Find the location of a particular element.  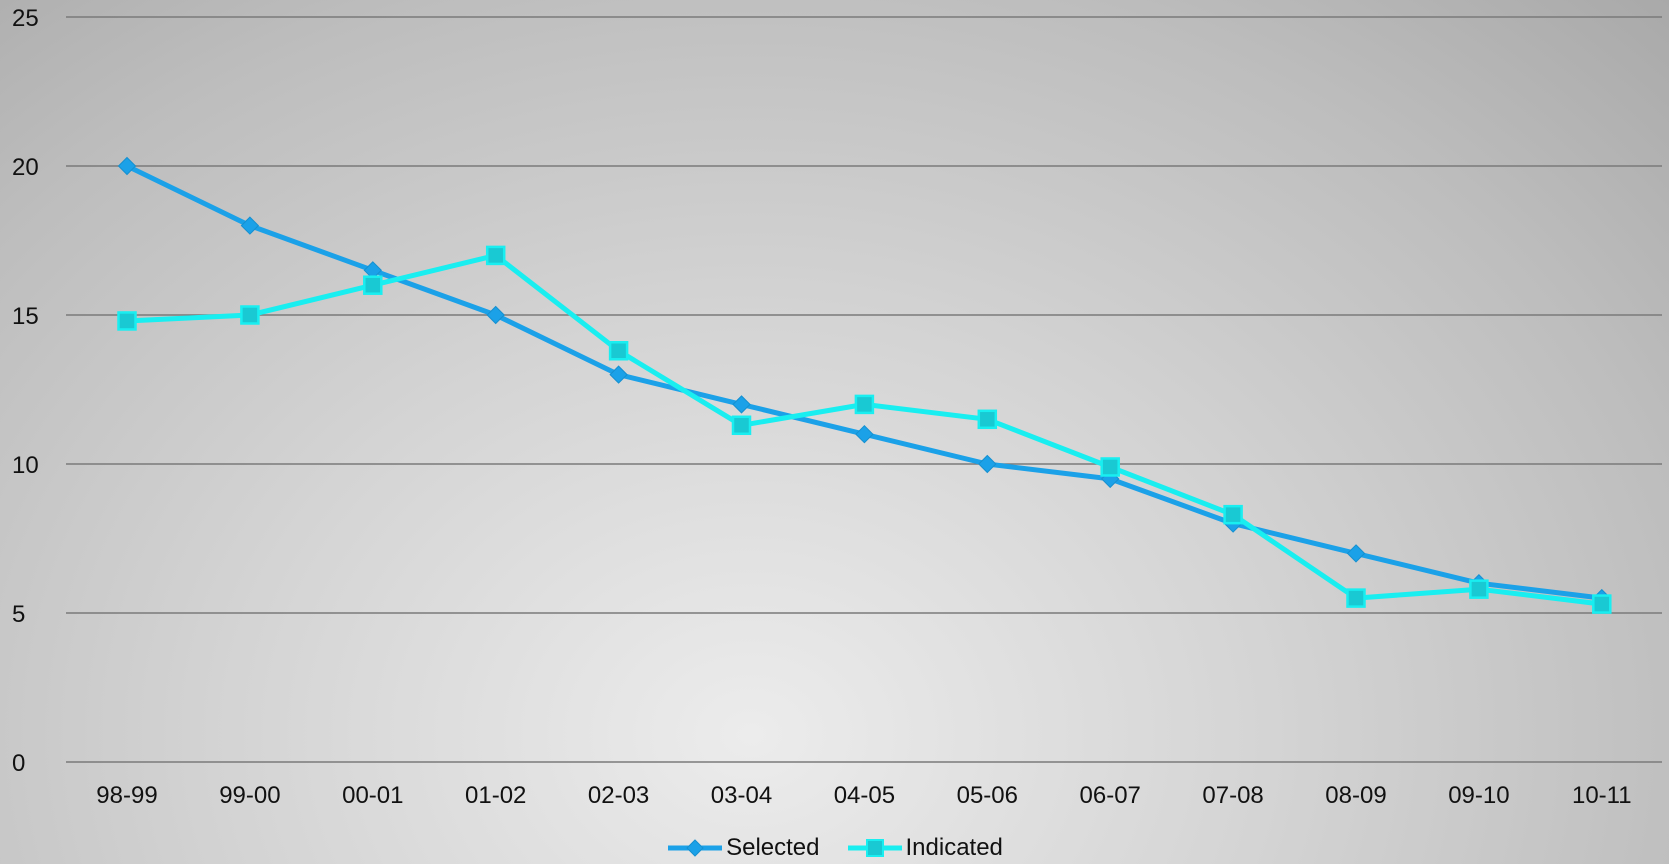

x-tick-label: 99-00 is located at coordinates (249, 795).